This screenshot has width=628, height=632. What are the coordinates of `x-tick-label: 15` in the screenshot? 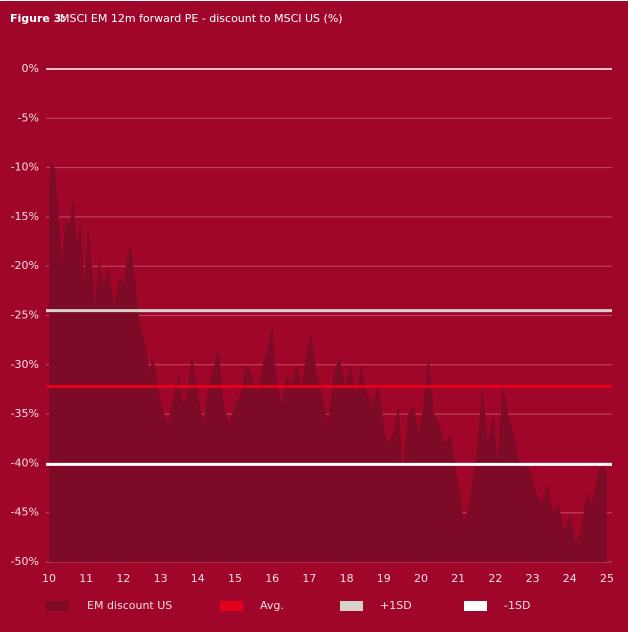 It's located at (235, 578).